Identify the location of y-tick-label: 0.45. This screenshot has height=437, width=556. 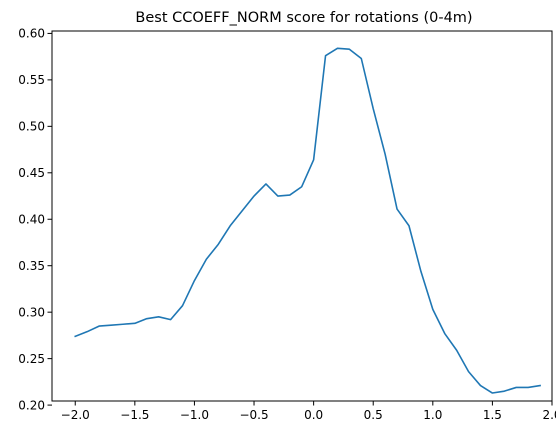
(31, 173).